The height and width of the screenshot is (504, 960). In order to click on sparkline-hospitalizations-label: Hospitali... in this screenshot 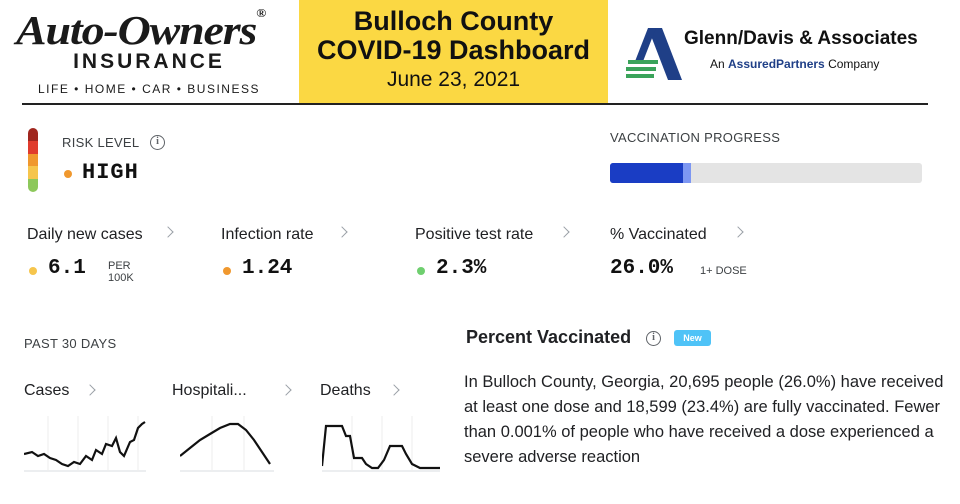, I will do `click(209, 390)`.